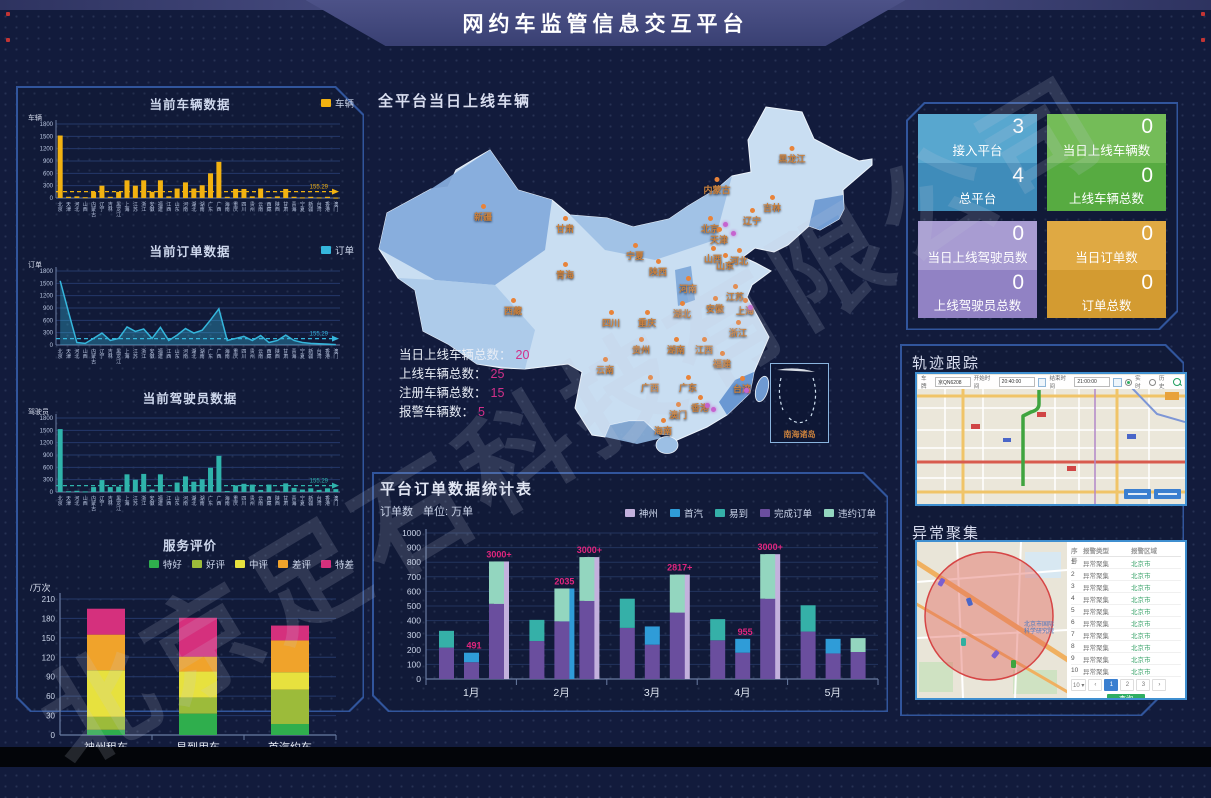 This screenshot has height=798, width=1211. What do you see at coordinates (1111, 685) in the screenshot?
I see `page-button-1: 1` at bounding box center [1111, 685].